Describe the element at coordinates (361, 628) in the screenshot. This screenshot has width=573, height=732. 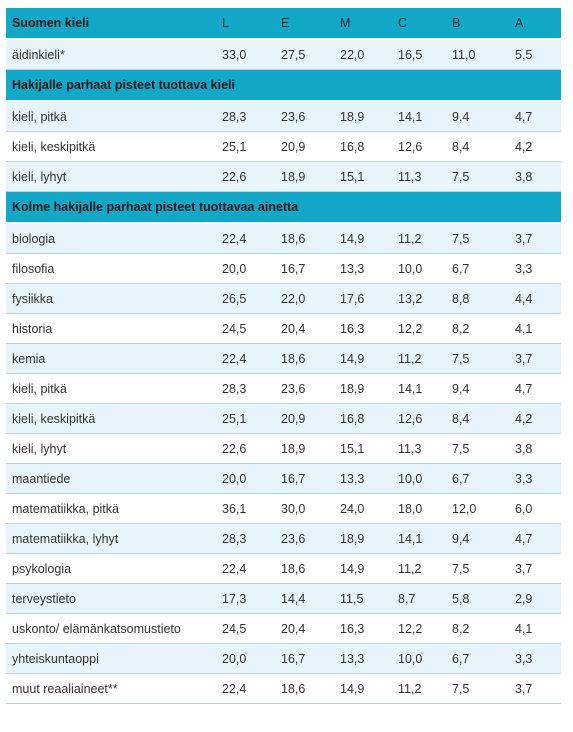
I see `points-cell: 16,3` at that location.